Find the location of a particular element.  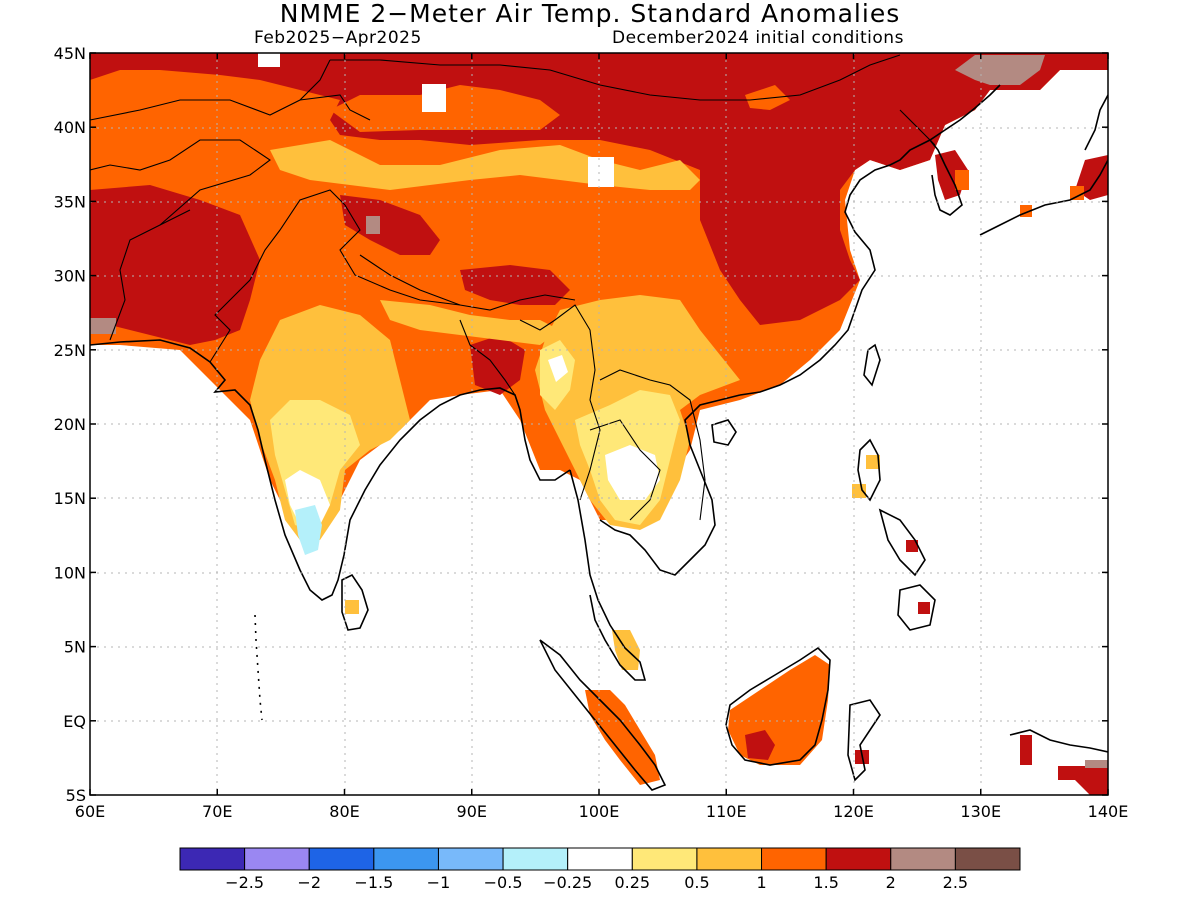

lon-label: 70E is located at coordinates (217, 811).